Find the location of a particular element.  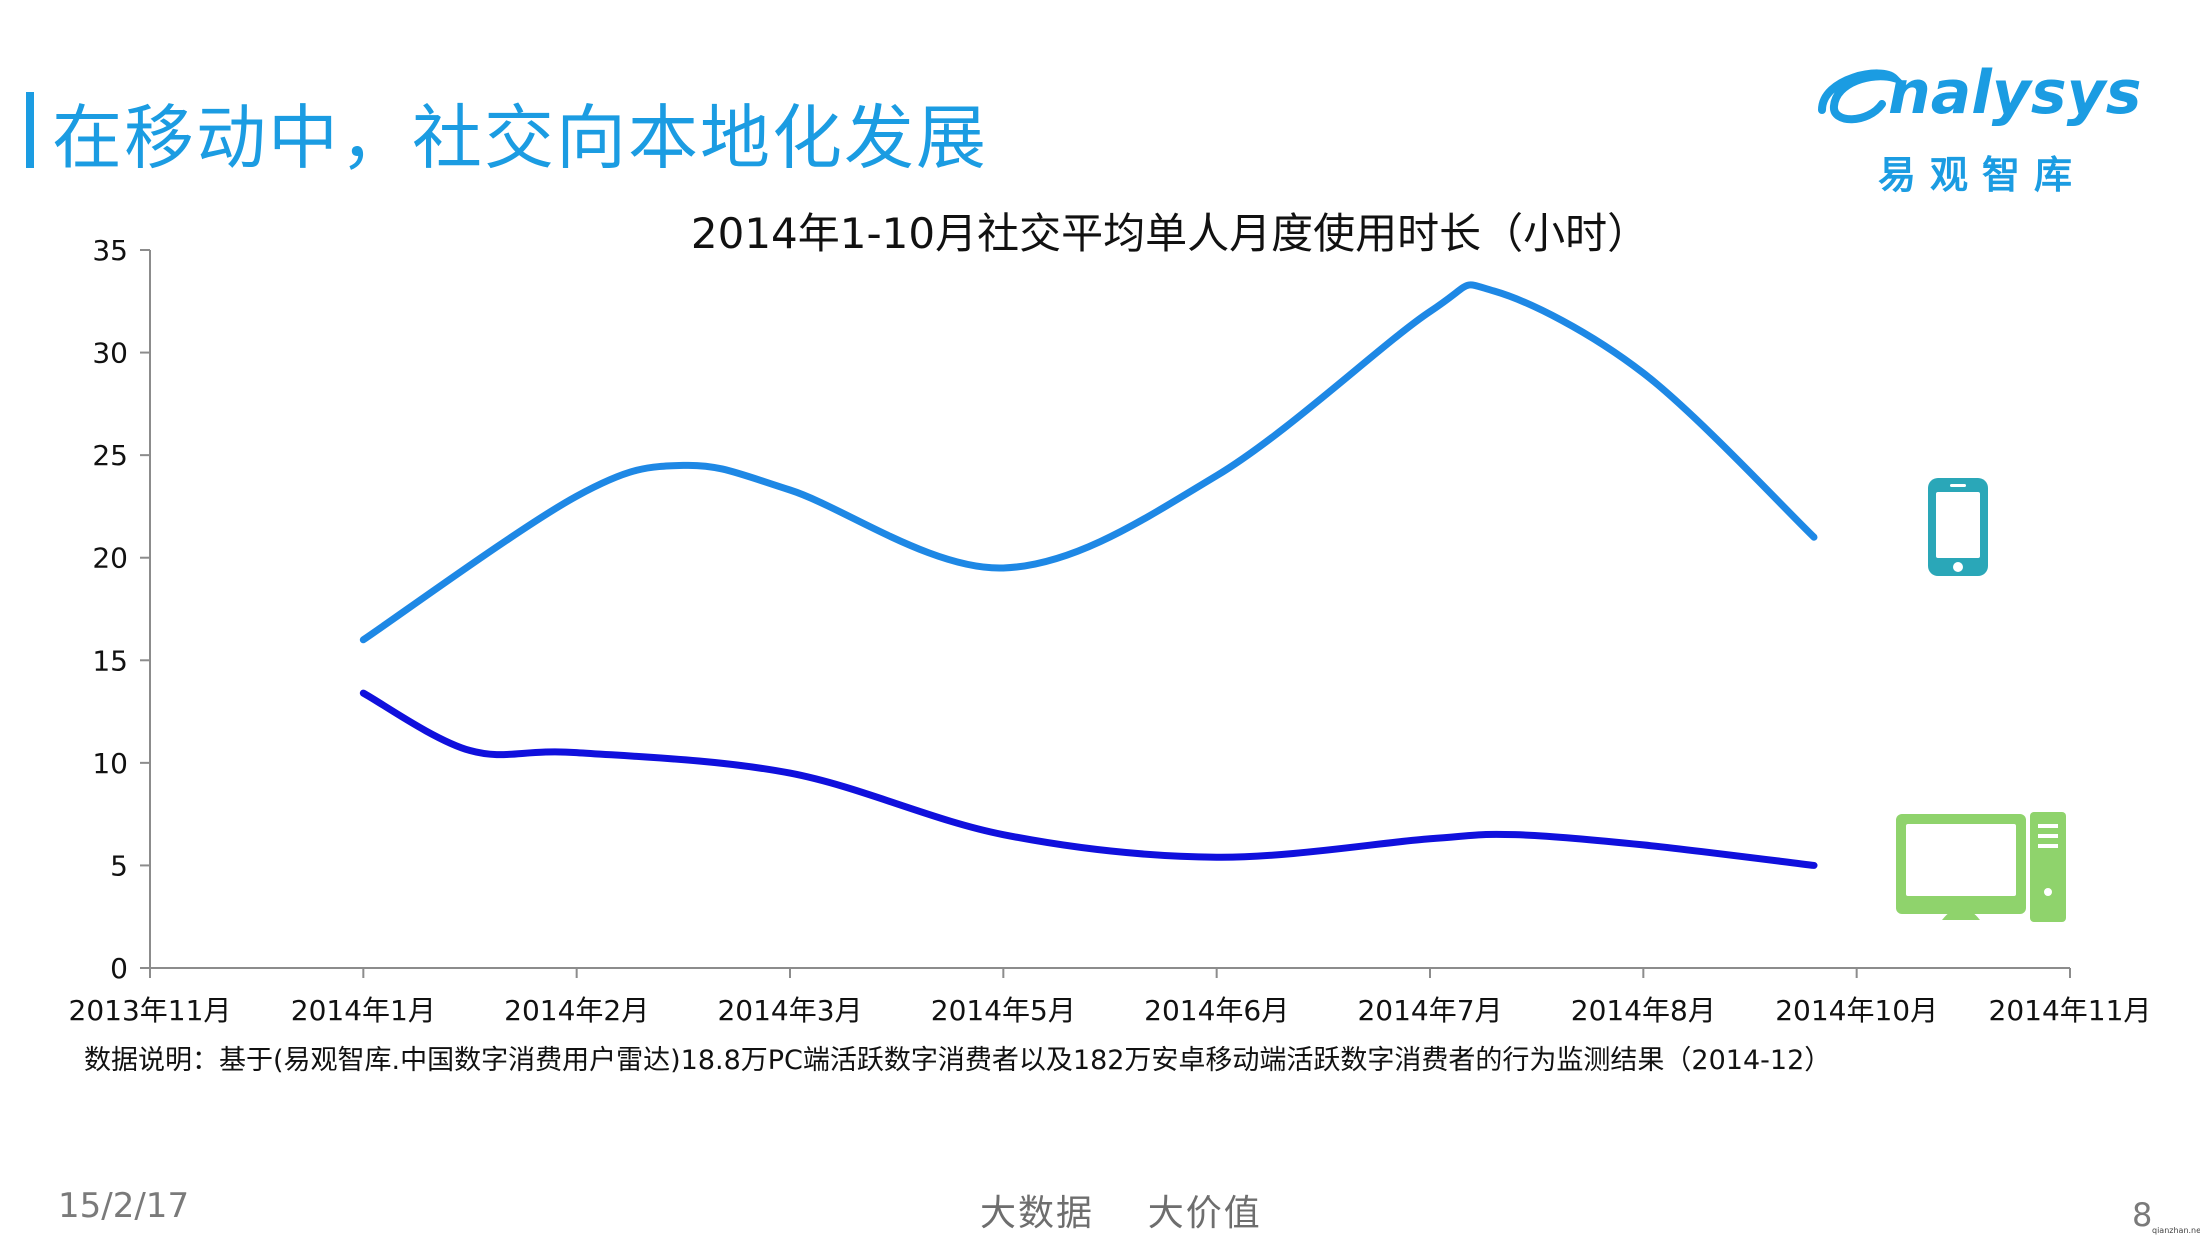

y-tick-label: 35 is located at coordinates (110, 250).